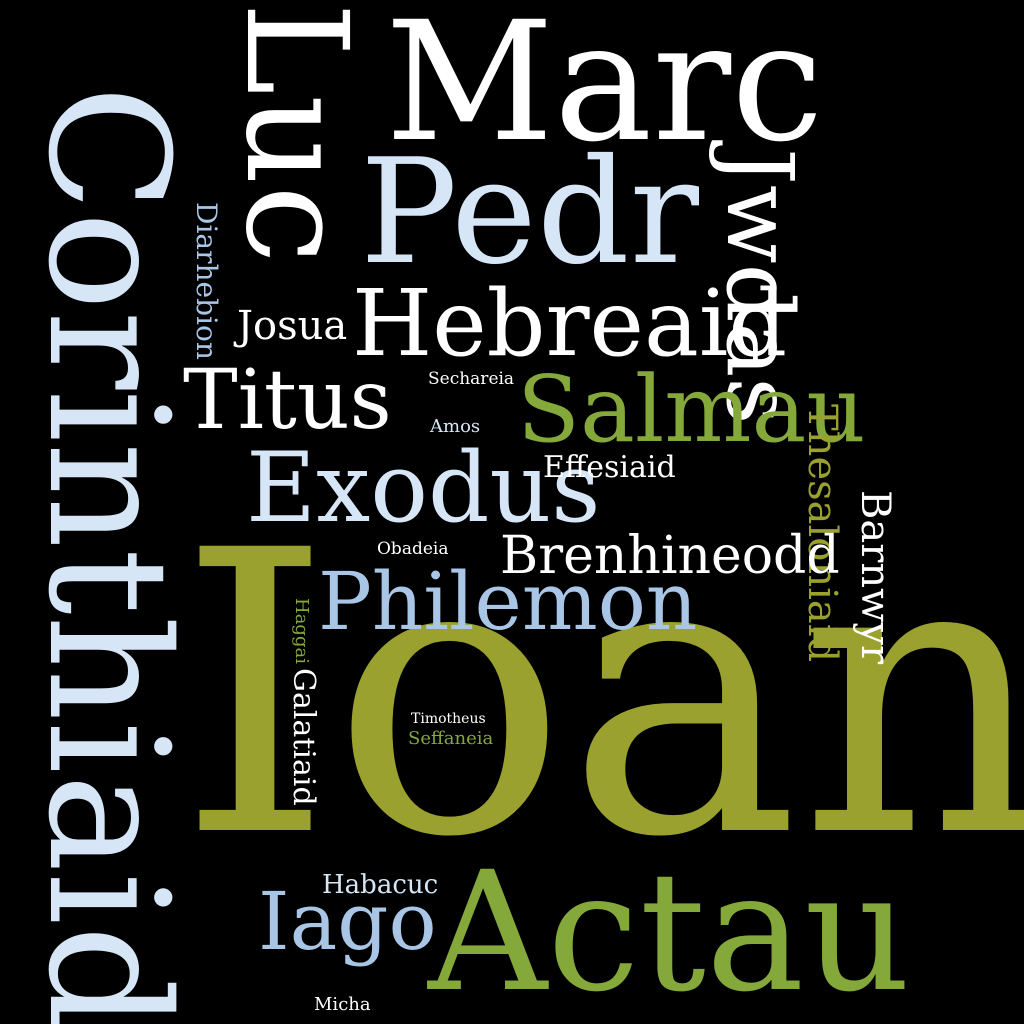 This screenshot has width=1024, height=1024. I want to click on word-timotheus: Timotheus, so click(448, 719).